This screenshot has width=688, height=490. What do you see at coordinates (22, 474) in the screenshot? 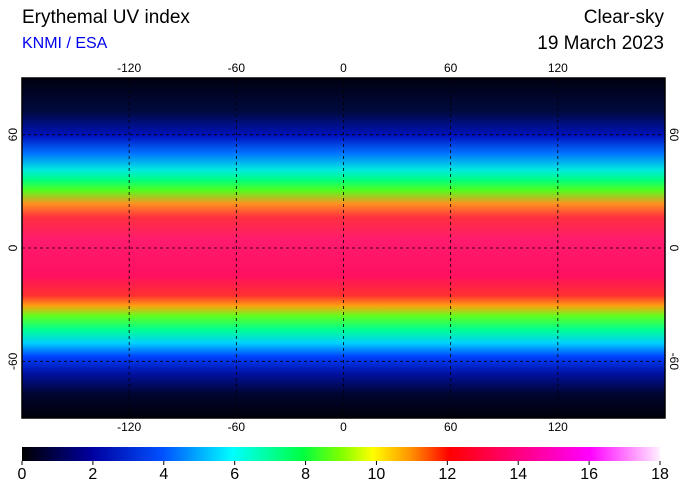
I see `colorbar-tick-label: 0` at bounding box center [22, 474].